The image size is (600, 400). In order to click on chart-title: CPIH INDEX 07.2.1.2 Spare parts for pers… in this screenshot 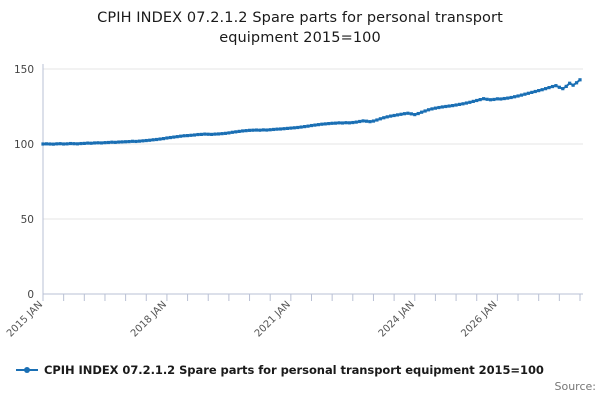, I will do `click(300, 28)`.